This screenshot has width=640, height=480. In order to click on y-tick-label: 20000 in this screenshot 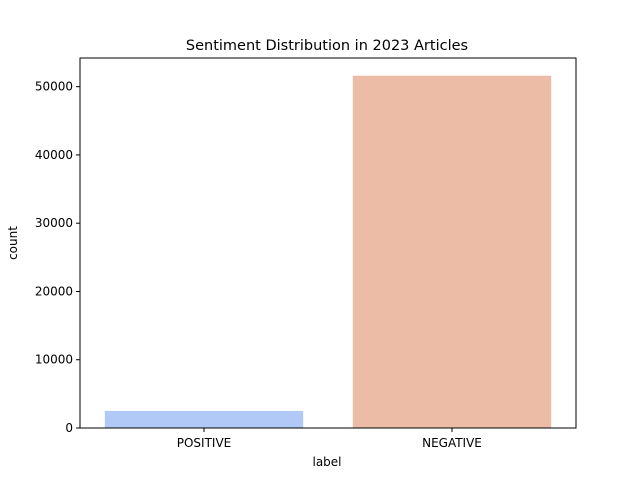, I will do `click(54, 291)`.